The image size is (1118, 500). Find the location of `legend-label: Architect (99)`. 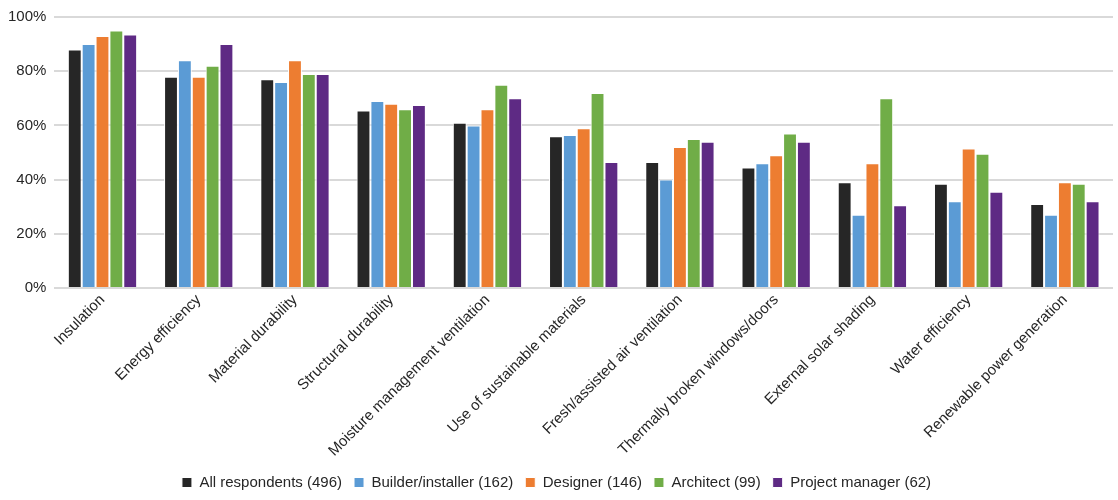

legend-label: Architect (99) is located at coordinates (716, 481).